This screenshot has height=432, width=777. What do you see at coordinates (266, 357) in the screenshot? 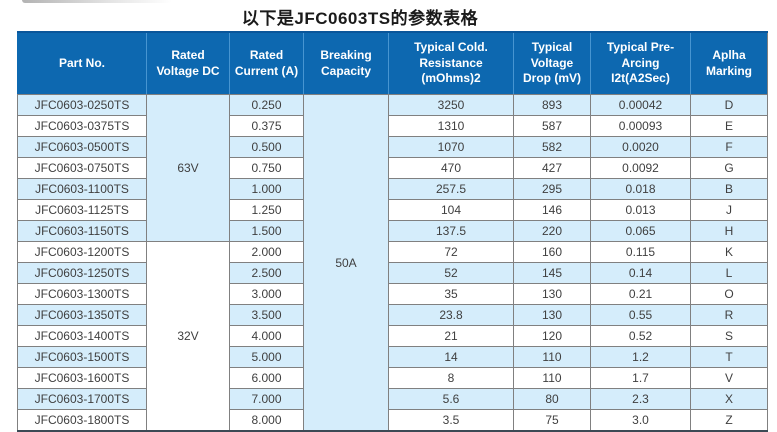
I see `cell-rated-current: 5.000` at bounding box center [266, 357].